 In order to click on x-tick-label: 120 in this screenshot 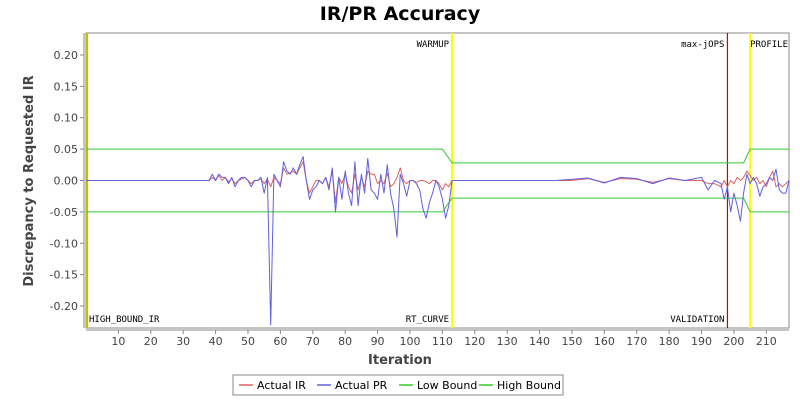, I will do `click(474, 341)`.